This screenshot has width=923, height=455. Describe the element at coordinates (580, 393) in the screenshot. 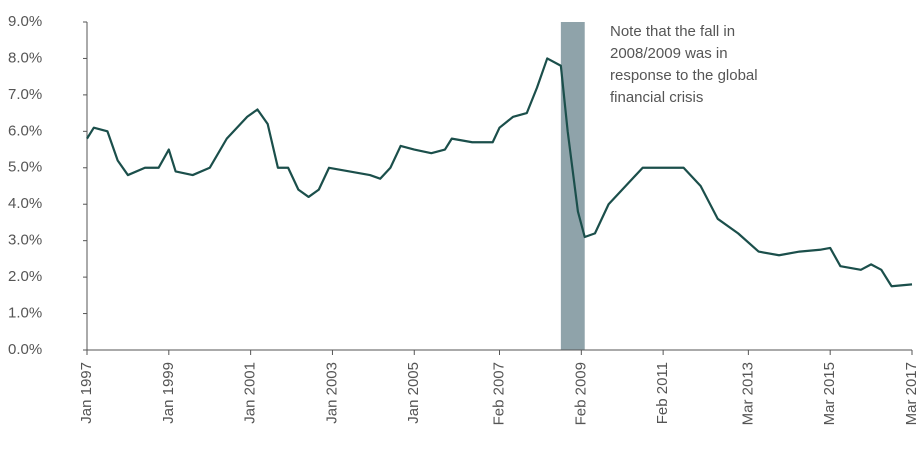

I see `x-tick-label: Feb 2009` at that location.